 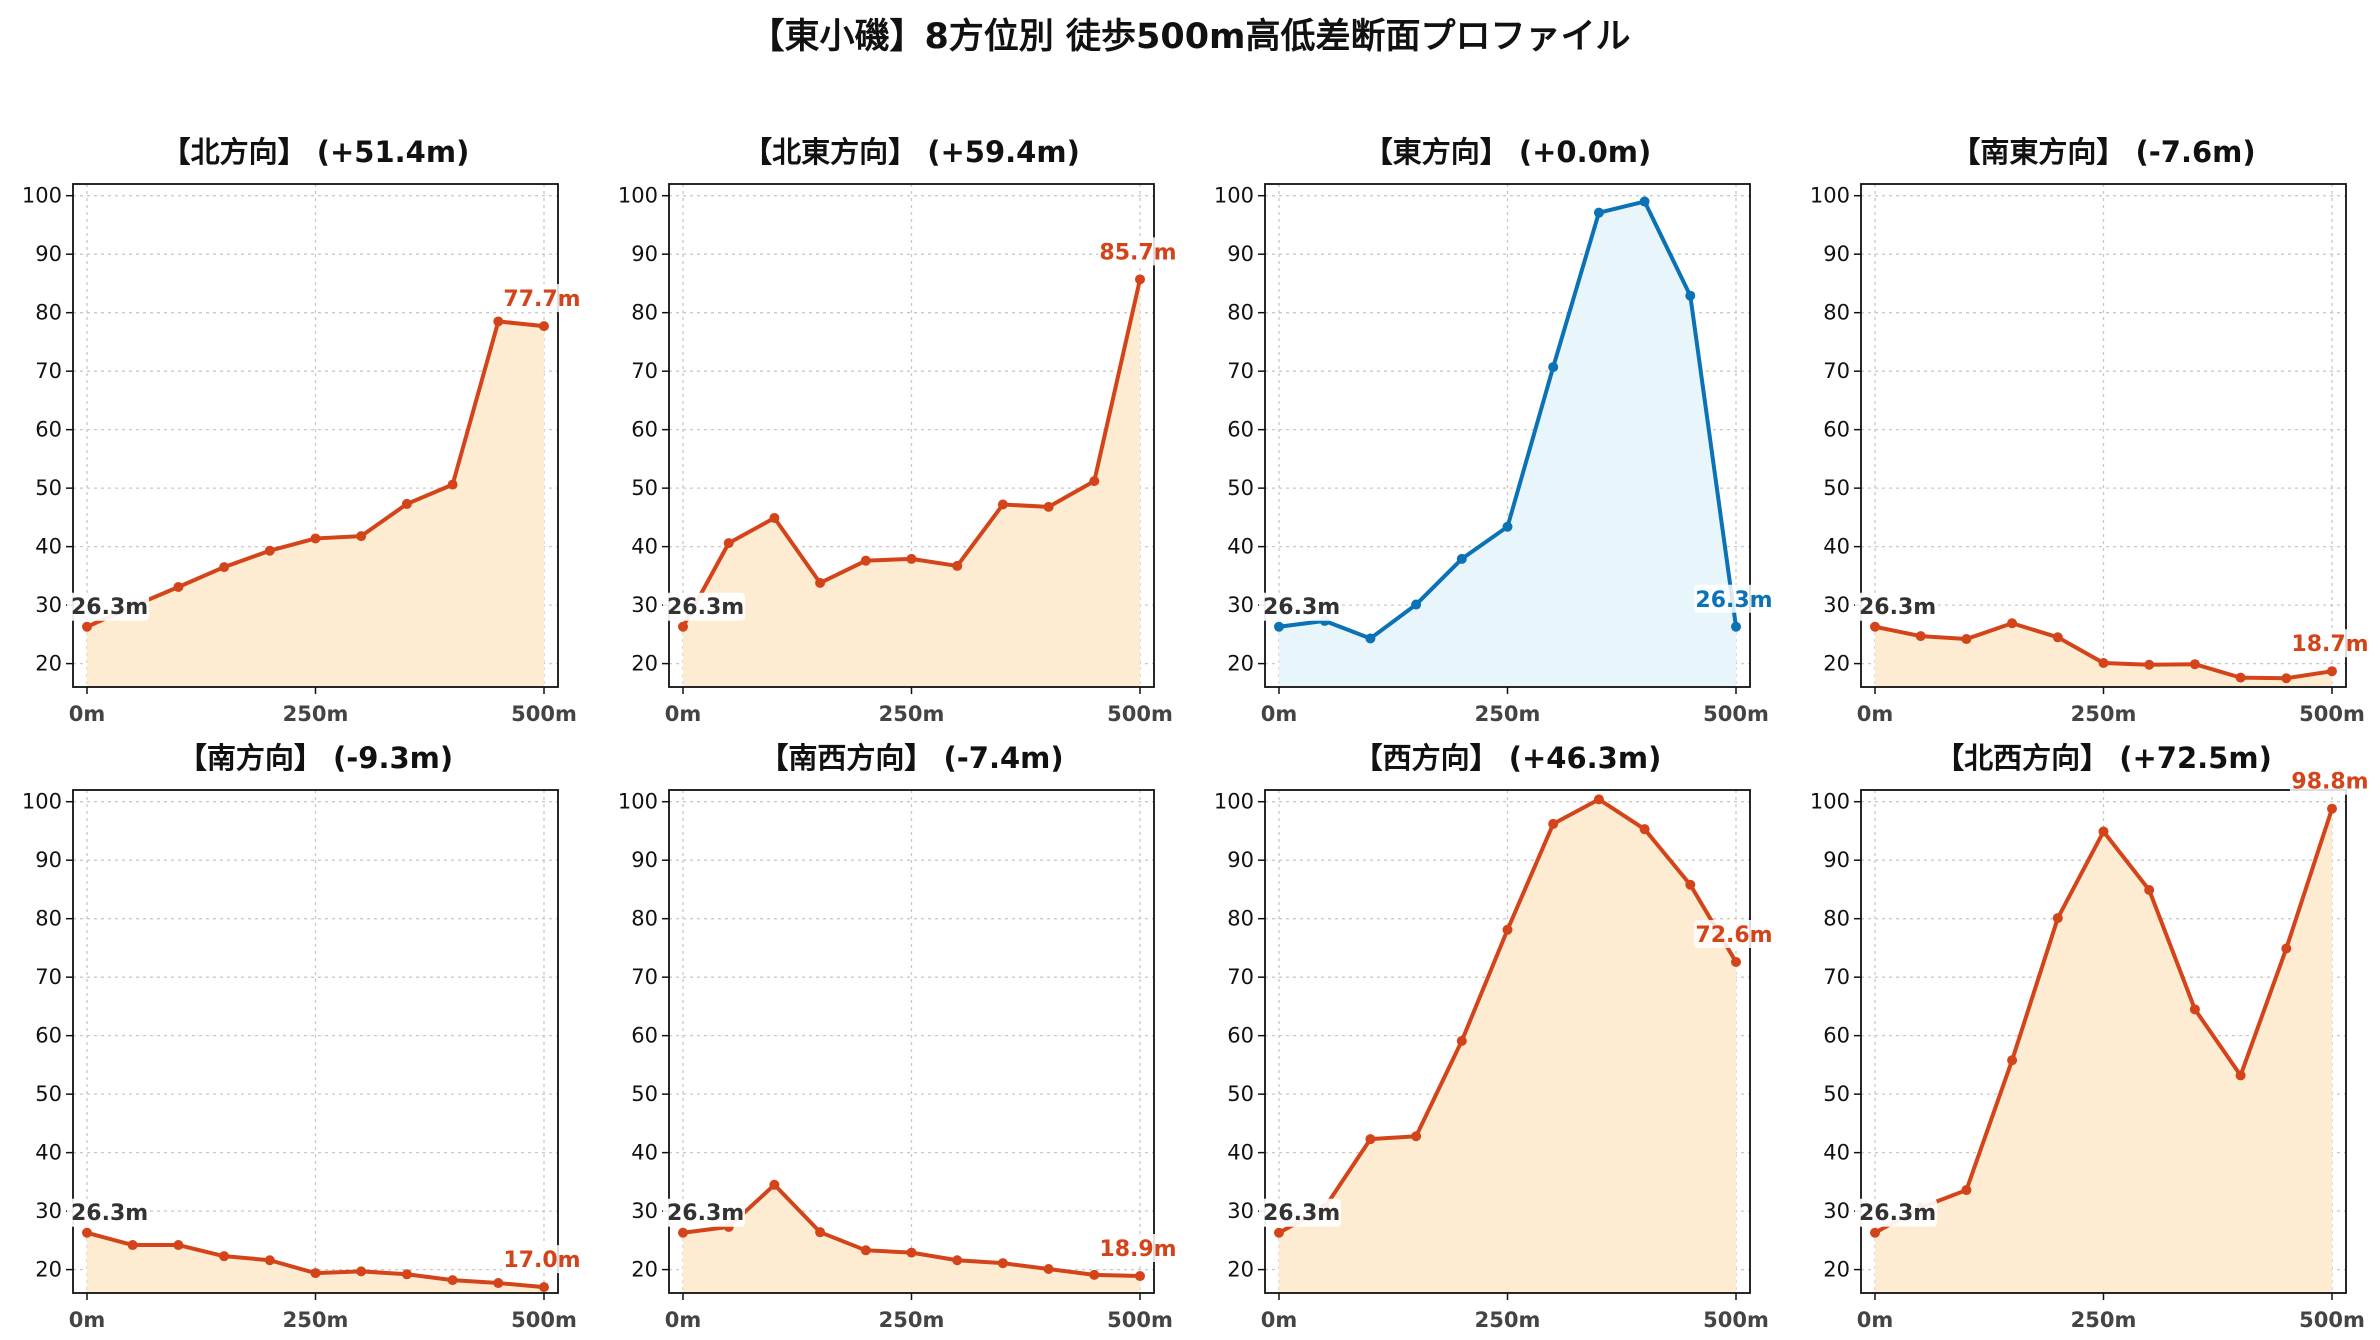 I want to click on panel-title: 【南西方向】 (-7.4m), so click(x=911, y=758).